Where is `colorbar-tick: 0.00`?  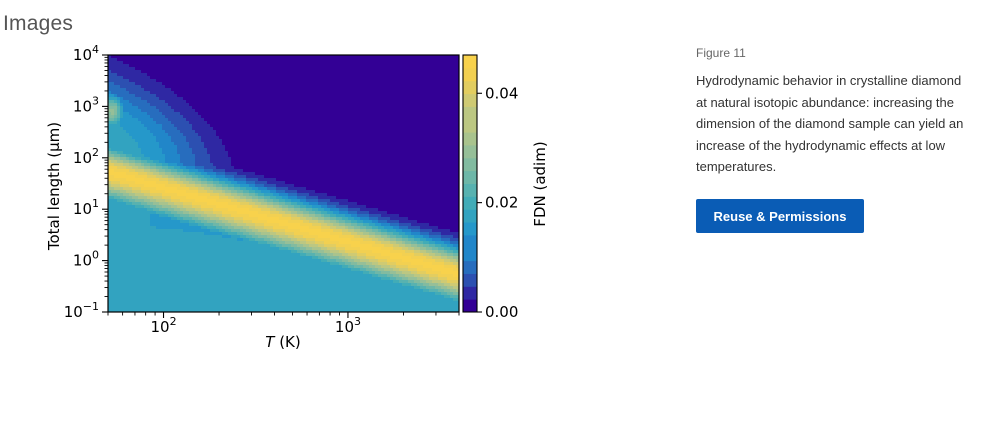
colorbar-tick: 0.00 is located at coordinates (497, 312).